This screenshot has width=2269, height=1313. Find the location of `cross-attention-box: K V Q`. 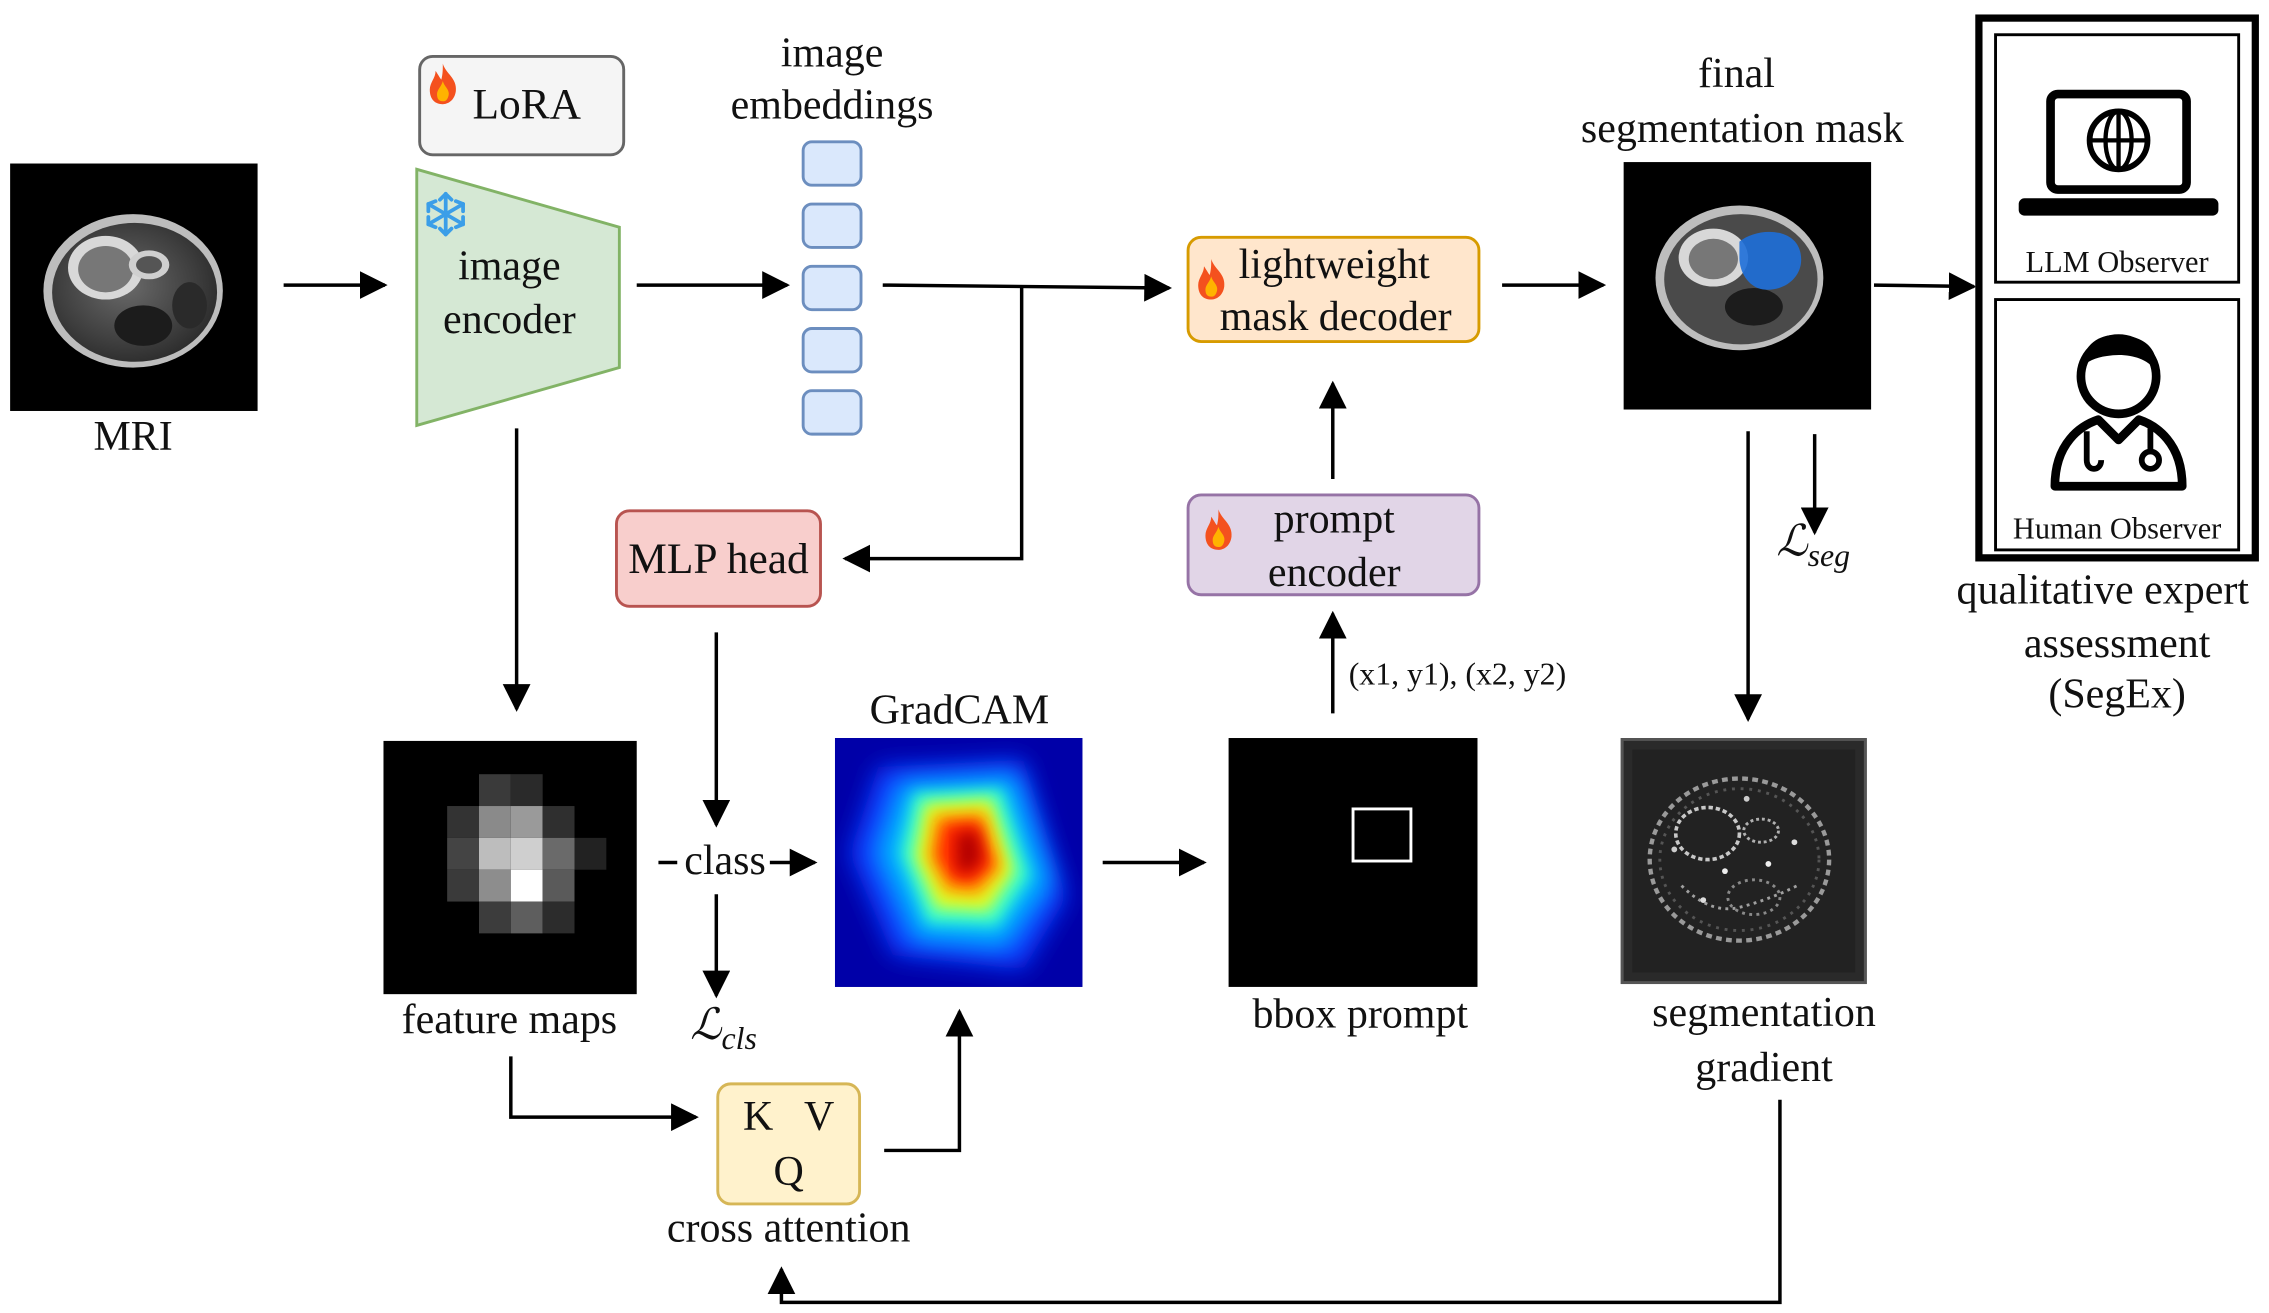

cross-attention-box: K V Q is located at coordinates (789, 1144).